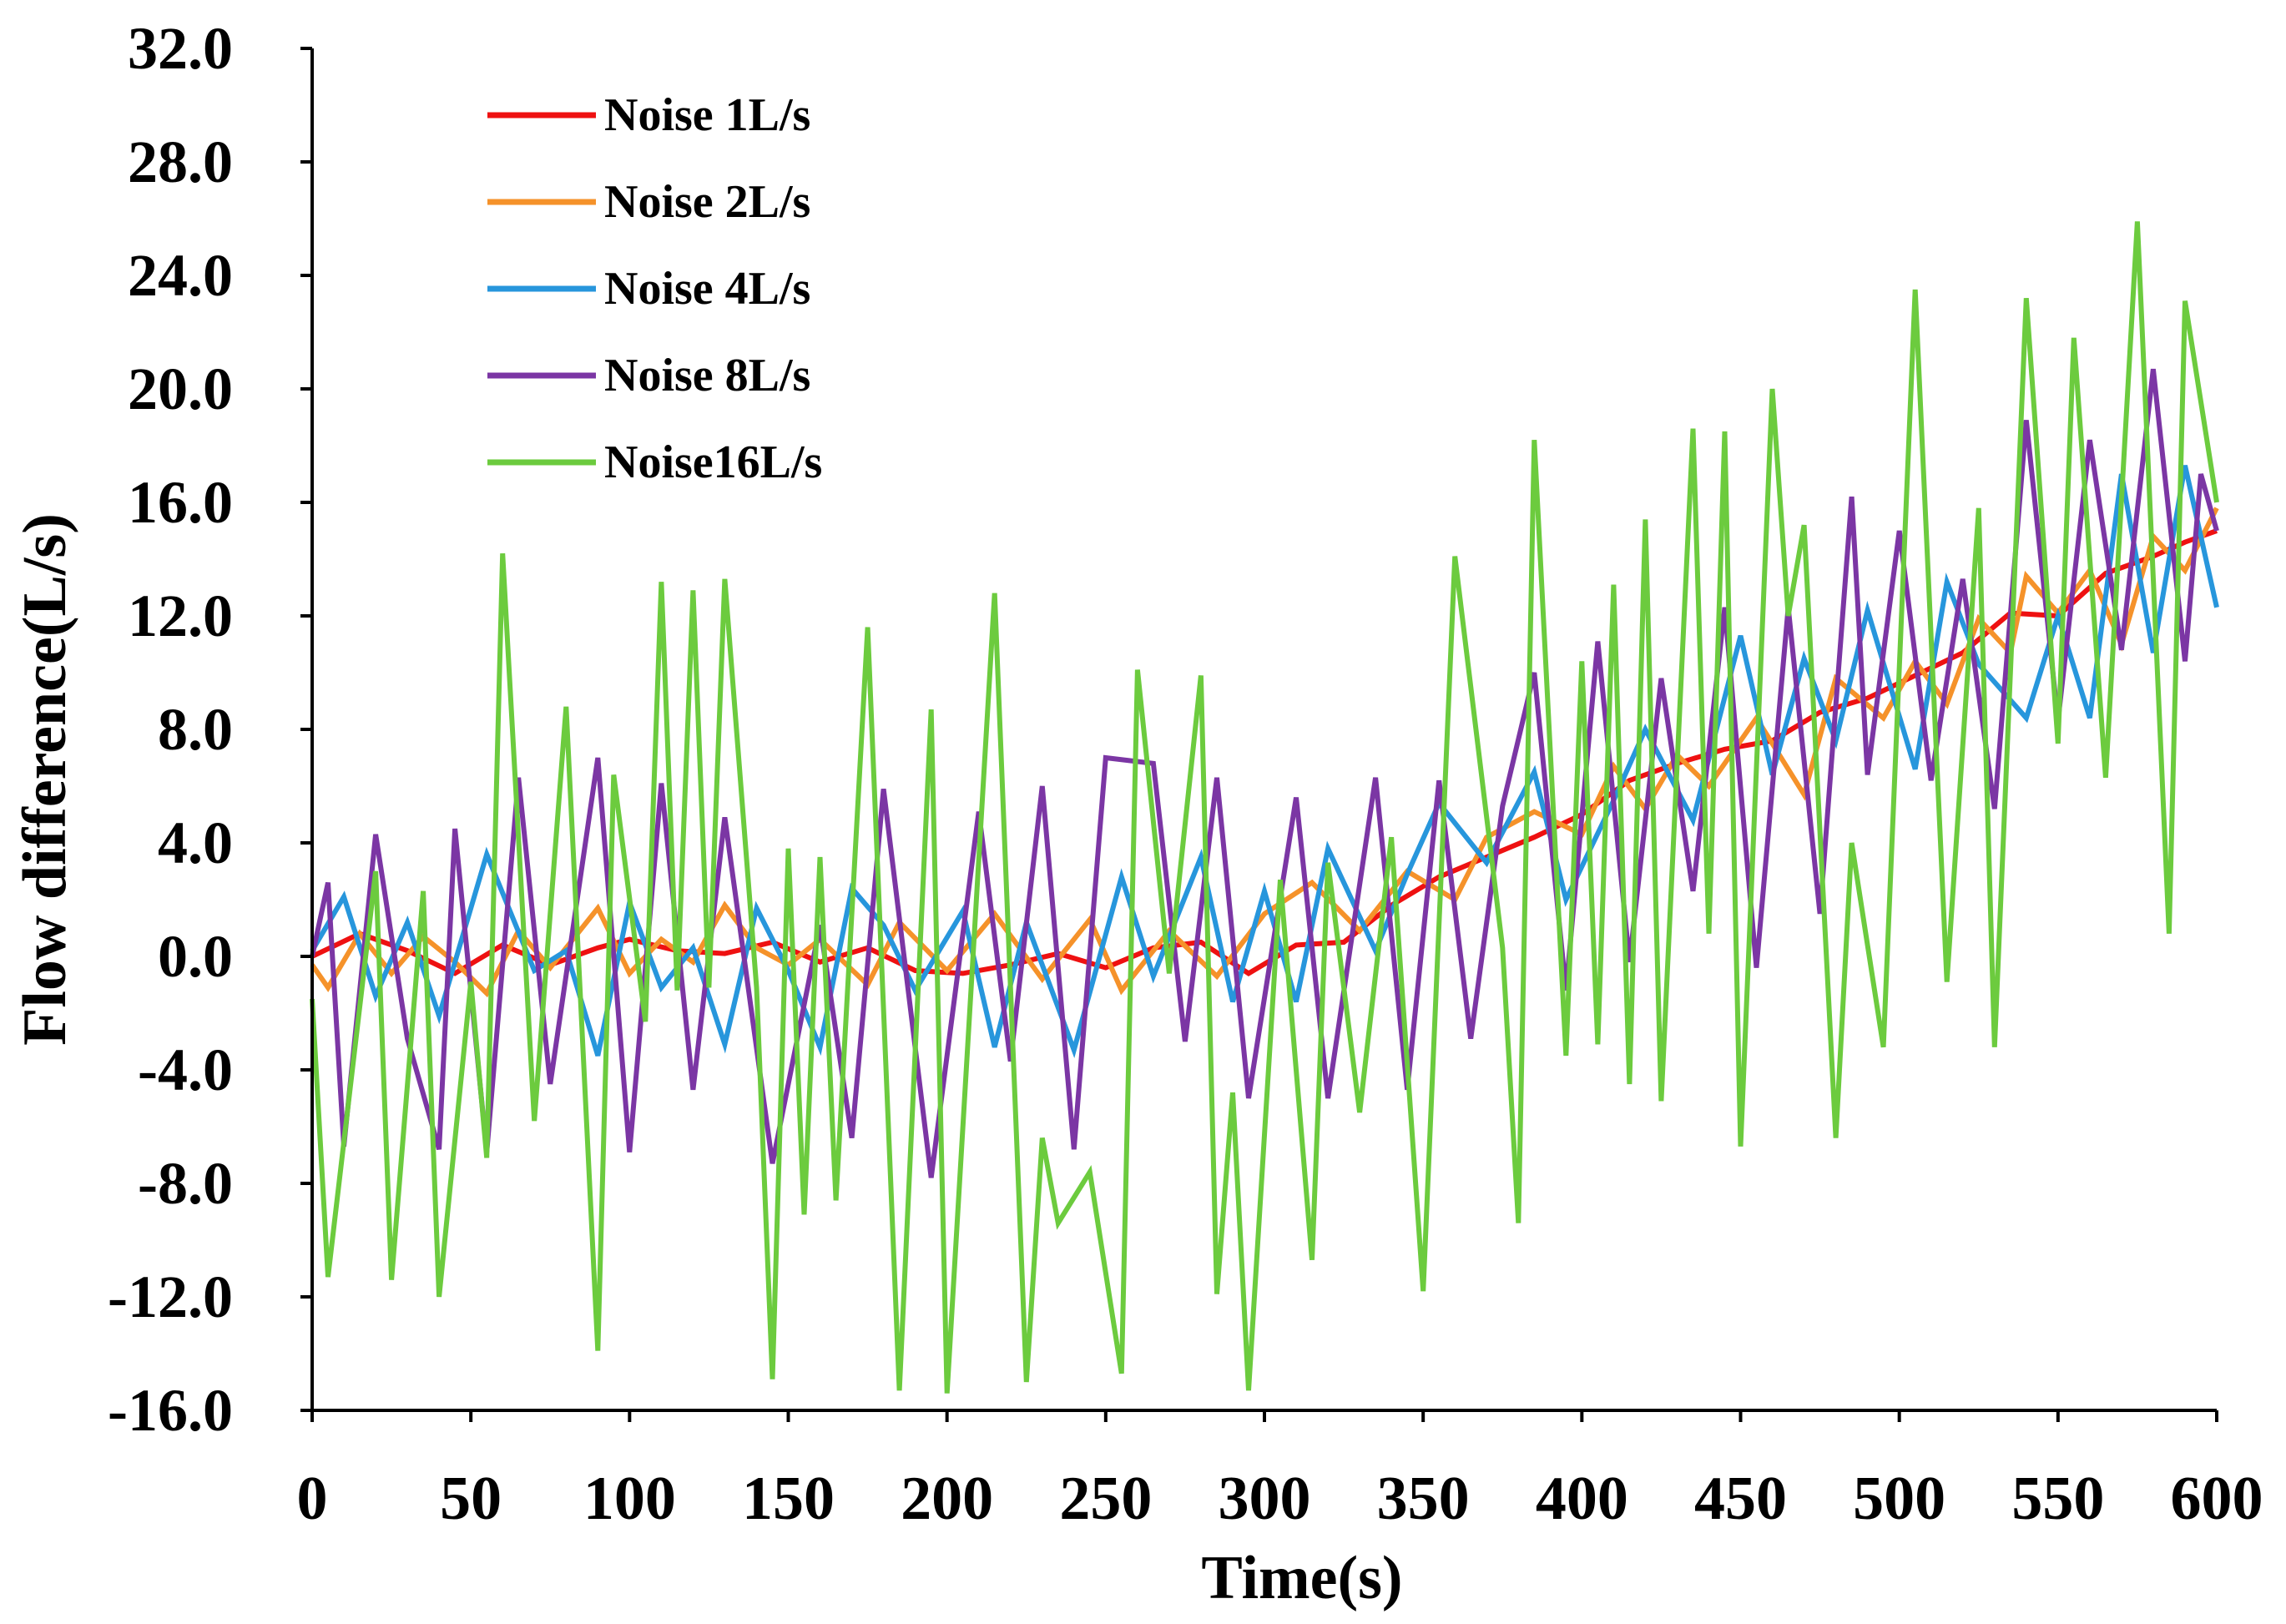 The height and width of the screenshot is (1624, 2286). I want to click on x-tick-label: 450, so click(1740, 1499).